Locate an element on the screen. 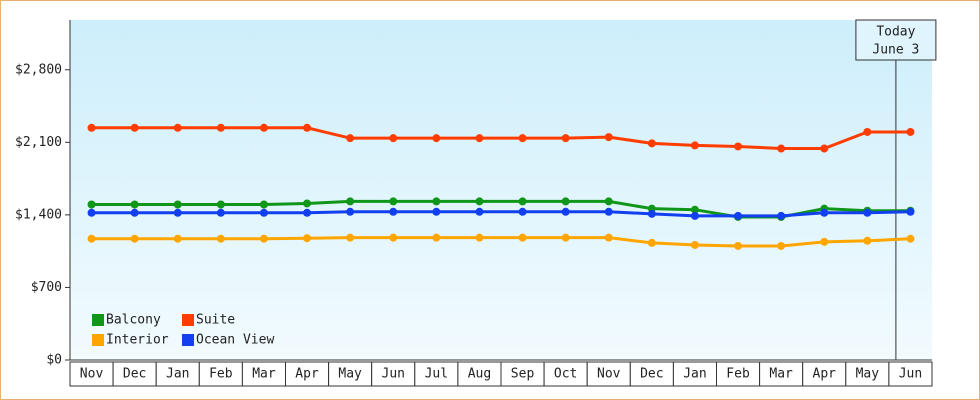  x-tick-label: Apr is located at coordinates (307, 374).